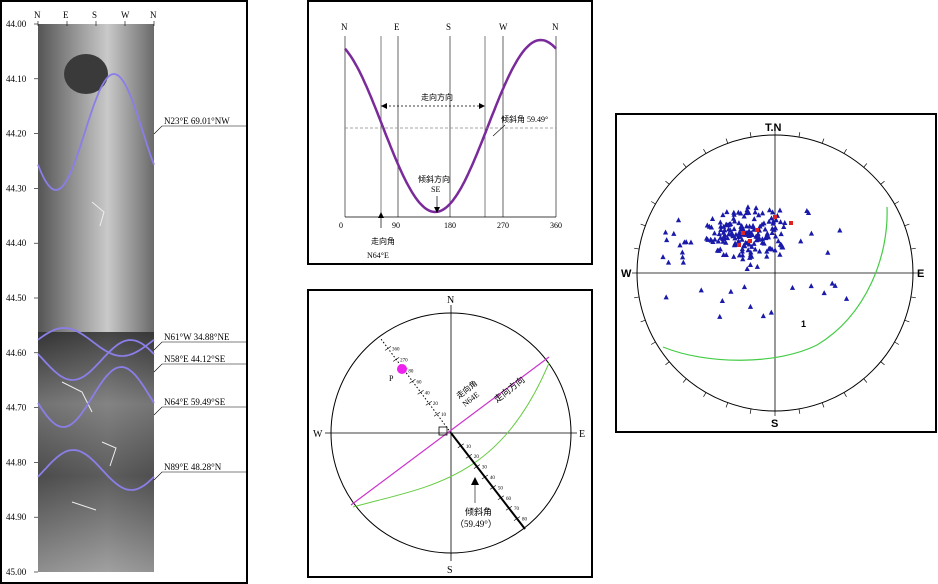 This screenshot has width=938, height=584. Describe the element at coordinates (443, 431) in the screenshot. I see `right-angle-marker` at that location.